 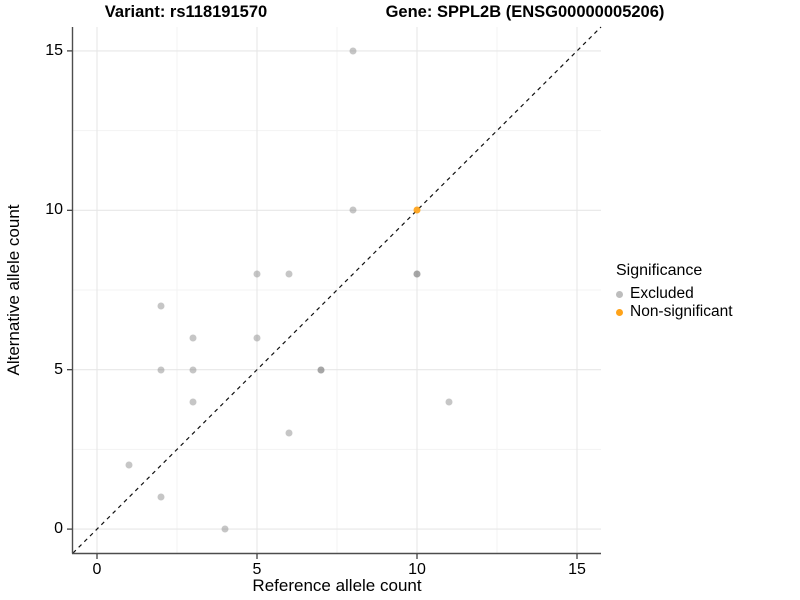 I want to click on x-tick-label: 0, so click(x=97, y=569).